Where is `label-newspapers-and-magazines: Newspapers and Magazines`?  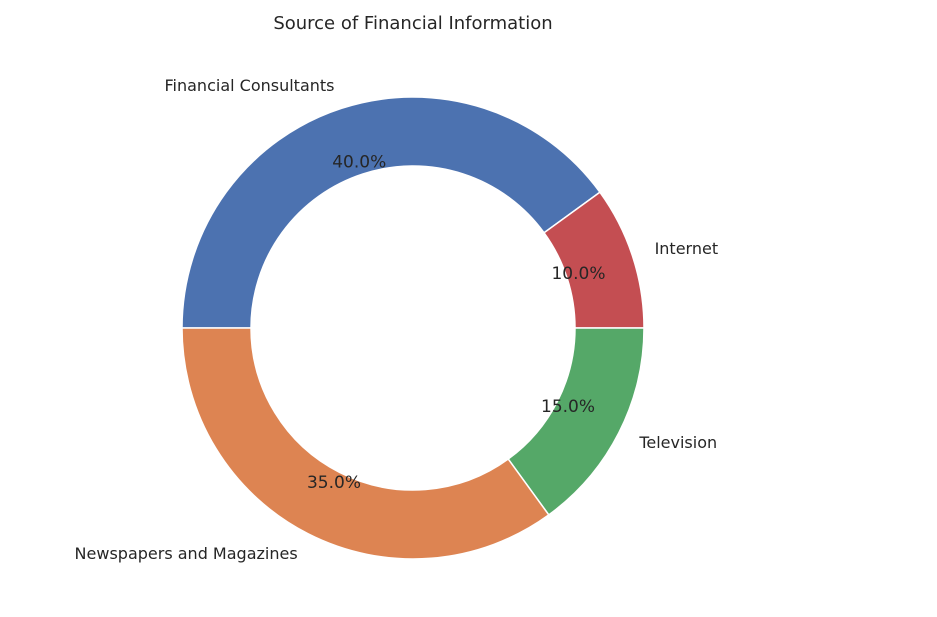
label-newspapers-and-magazines: Newspapers and Magazines is located at coordinates (186, 553).